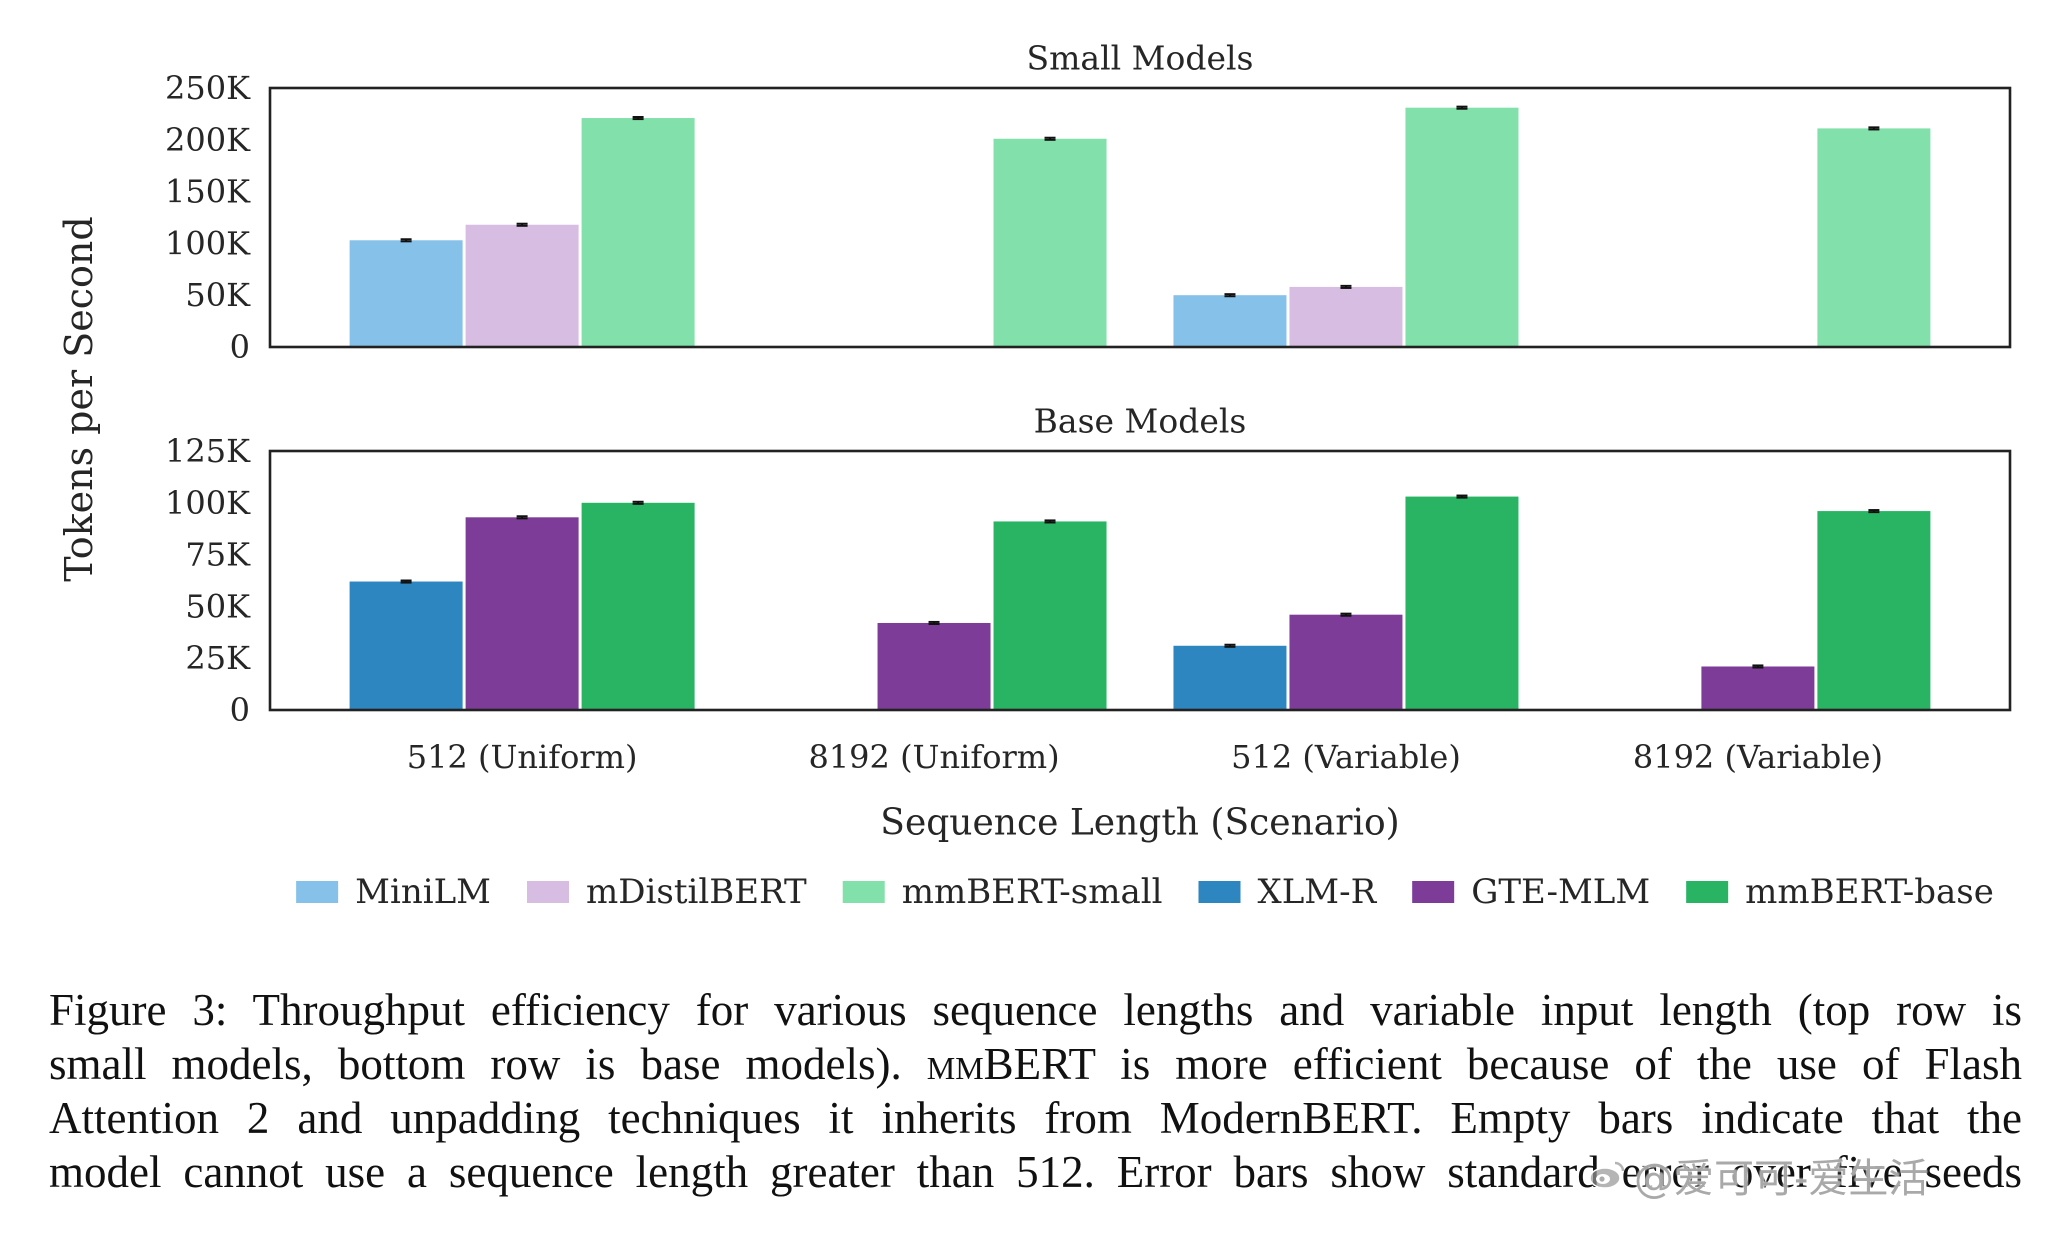 Image resolution: width=2052 pixels, height=1238 pixels. Describe the element at coordinates (1346, 757) in the screenshot. I see `x-tick-label-512-variable: 512 (Variable)` at that location.